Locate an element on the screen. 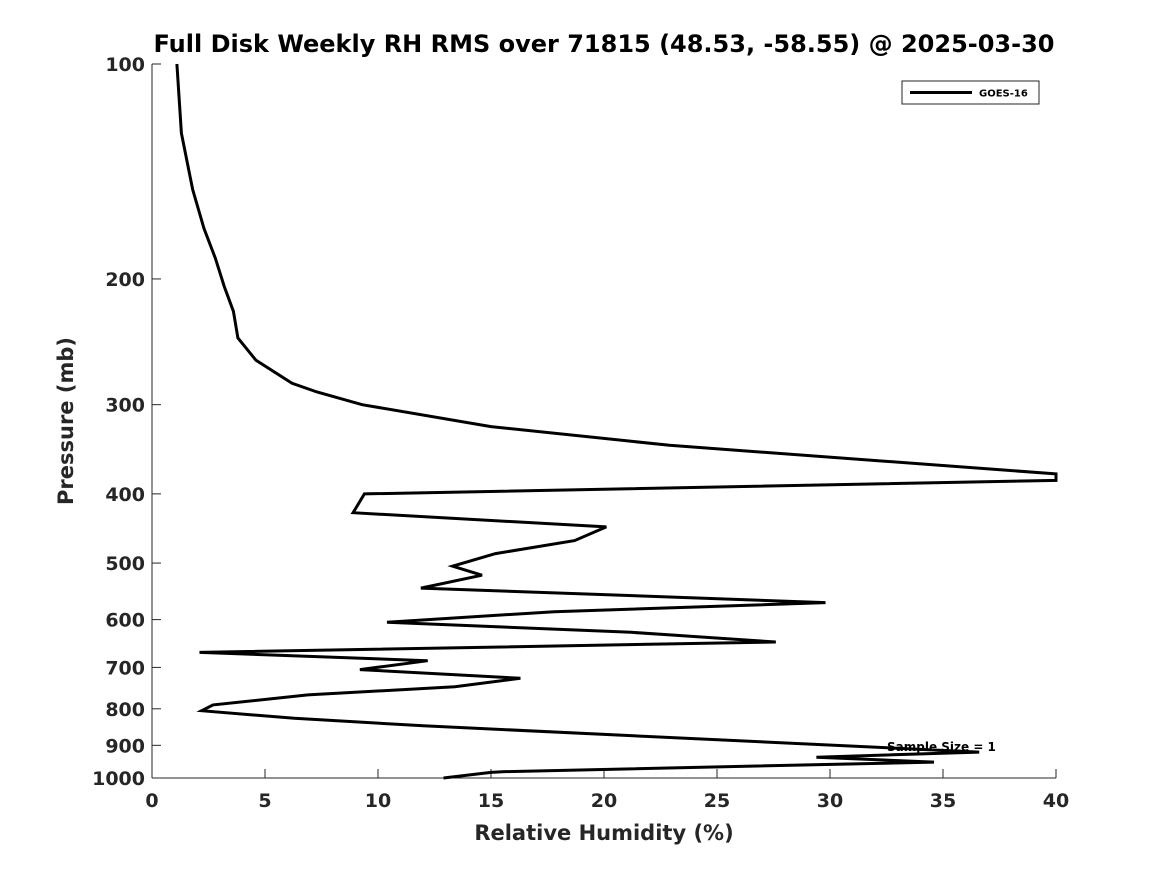 This screenshot has height=875, width=1167. y-axis-label: Pressure (mb) is located at coordinates (66, 421).